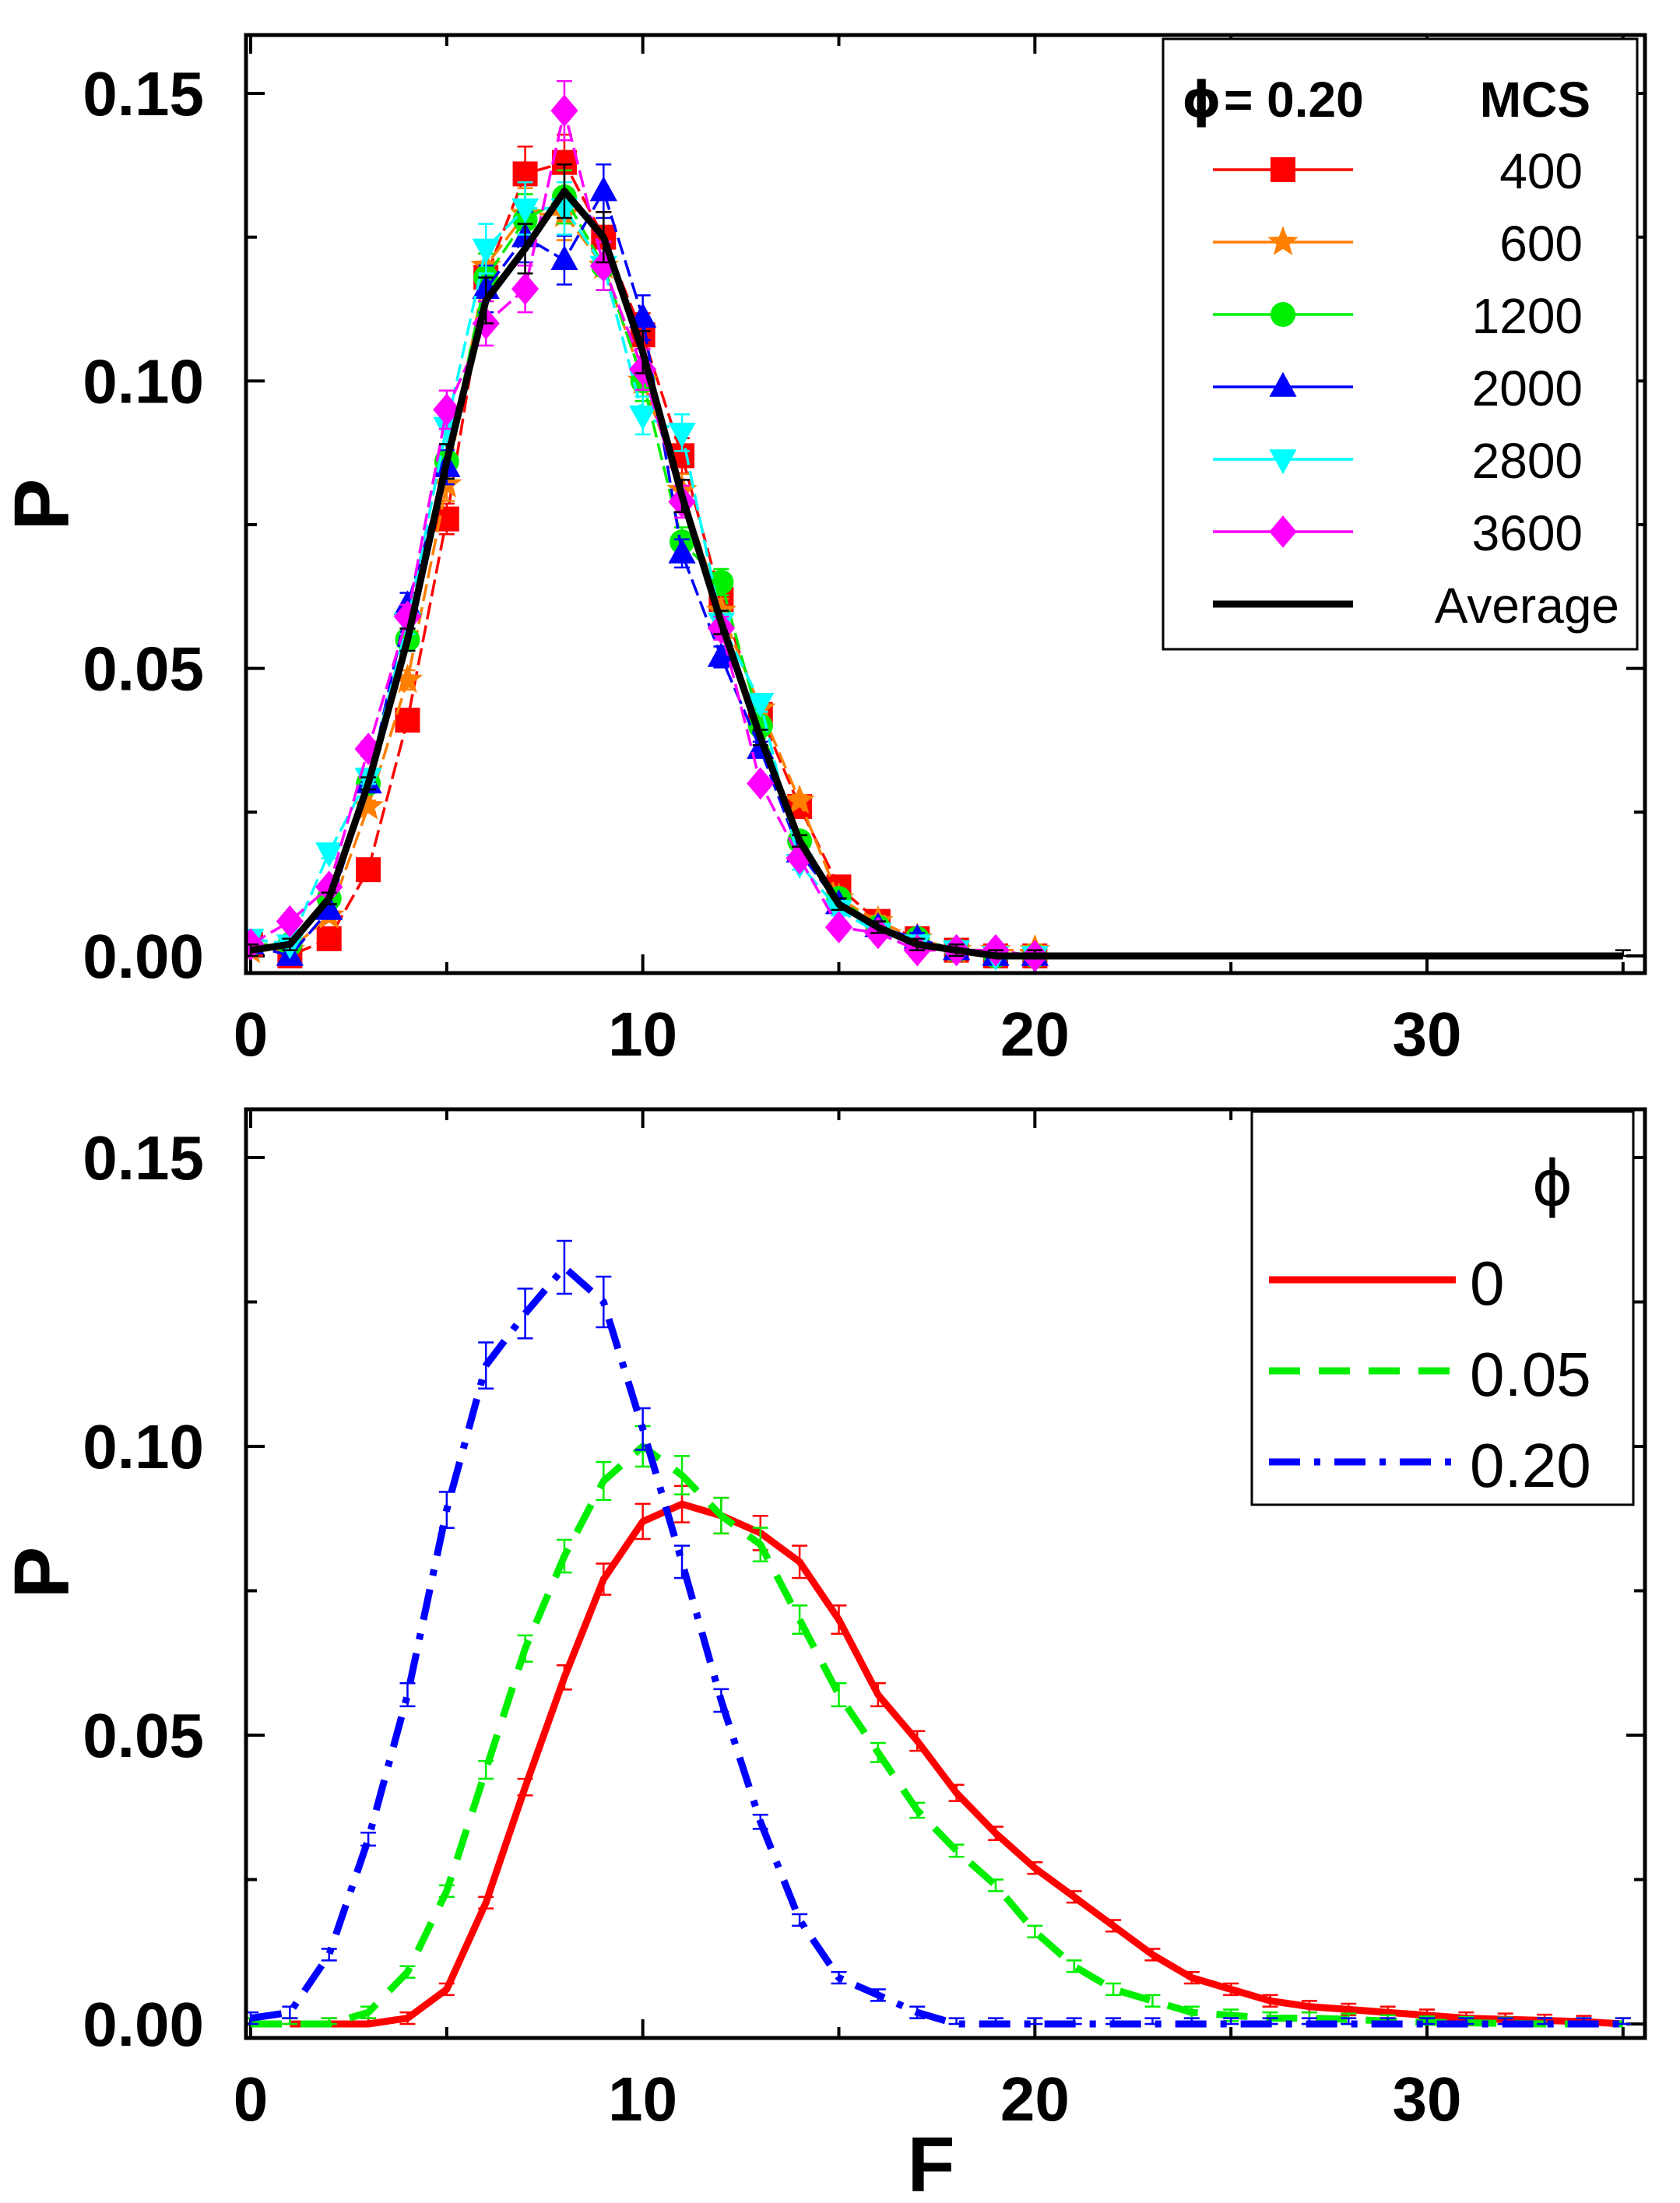  Describe the element at coordinates (1553, 1183) in the screenshot. I see `bottom-legend-header: ϕ` at that location.